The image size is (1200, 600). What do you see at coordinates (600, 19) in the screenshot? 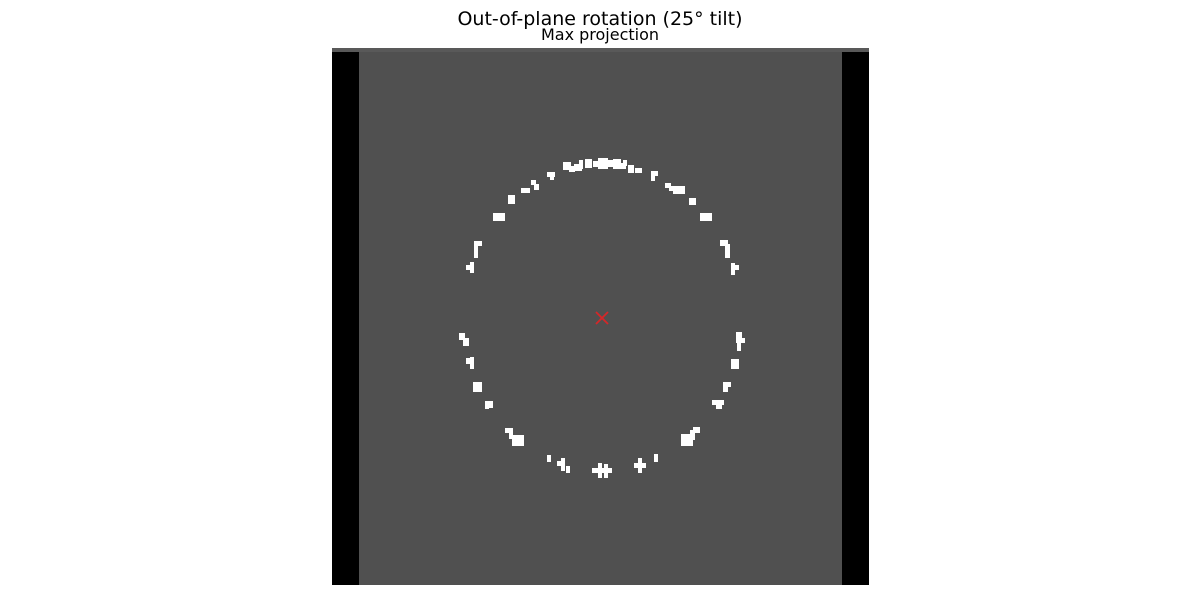
I see `figure-title: Out-of-plane rotation (25° tilt)` at bounding box center [600, 19].